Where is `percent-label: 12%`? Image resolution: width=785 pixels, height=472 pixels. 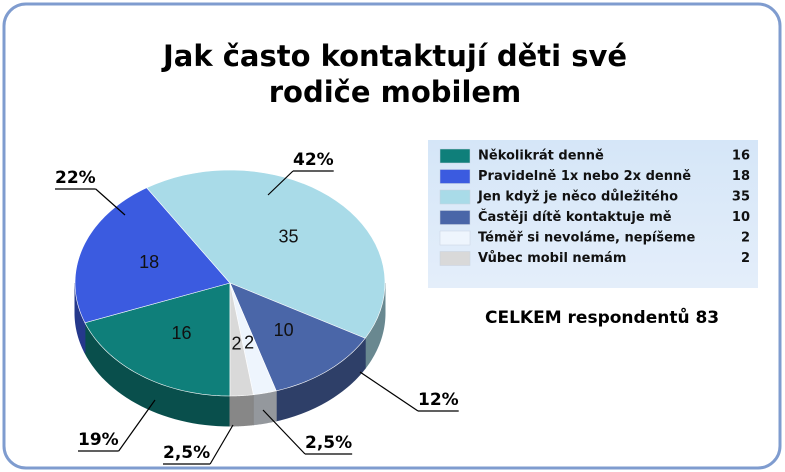 percent-label: 12% is located at coordinates (438, 400).